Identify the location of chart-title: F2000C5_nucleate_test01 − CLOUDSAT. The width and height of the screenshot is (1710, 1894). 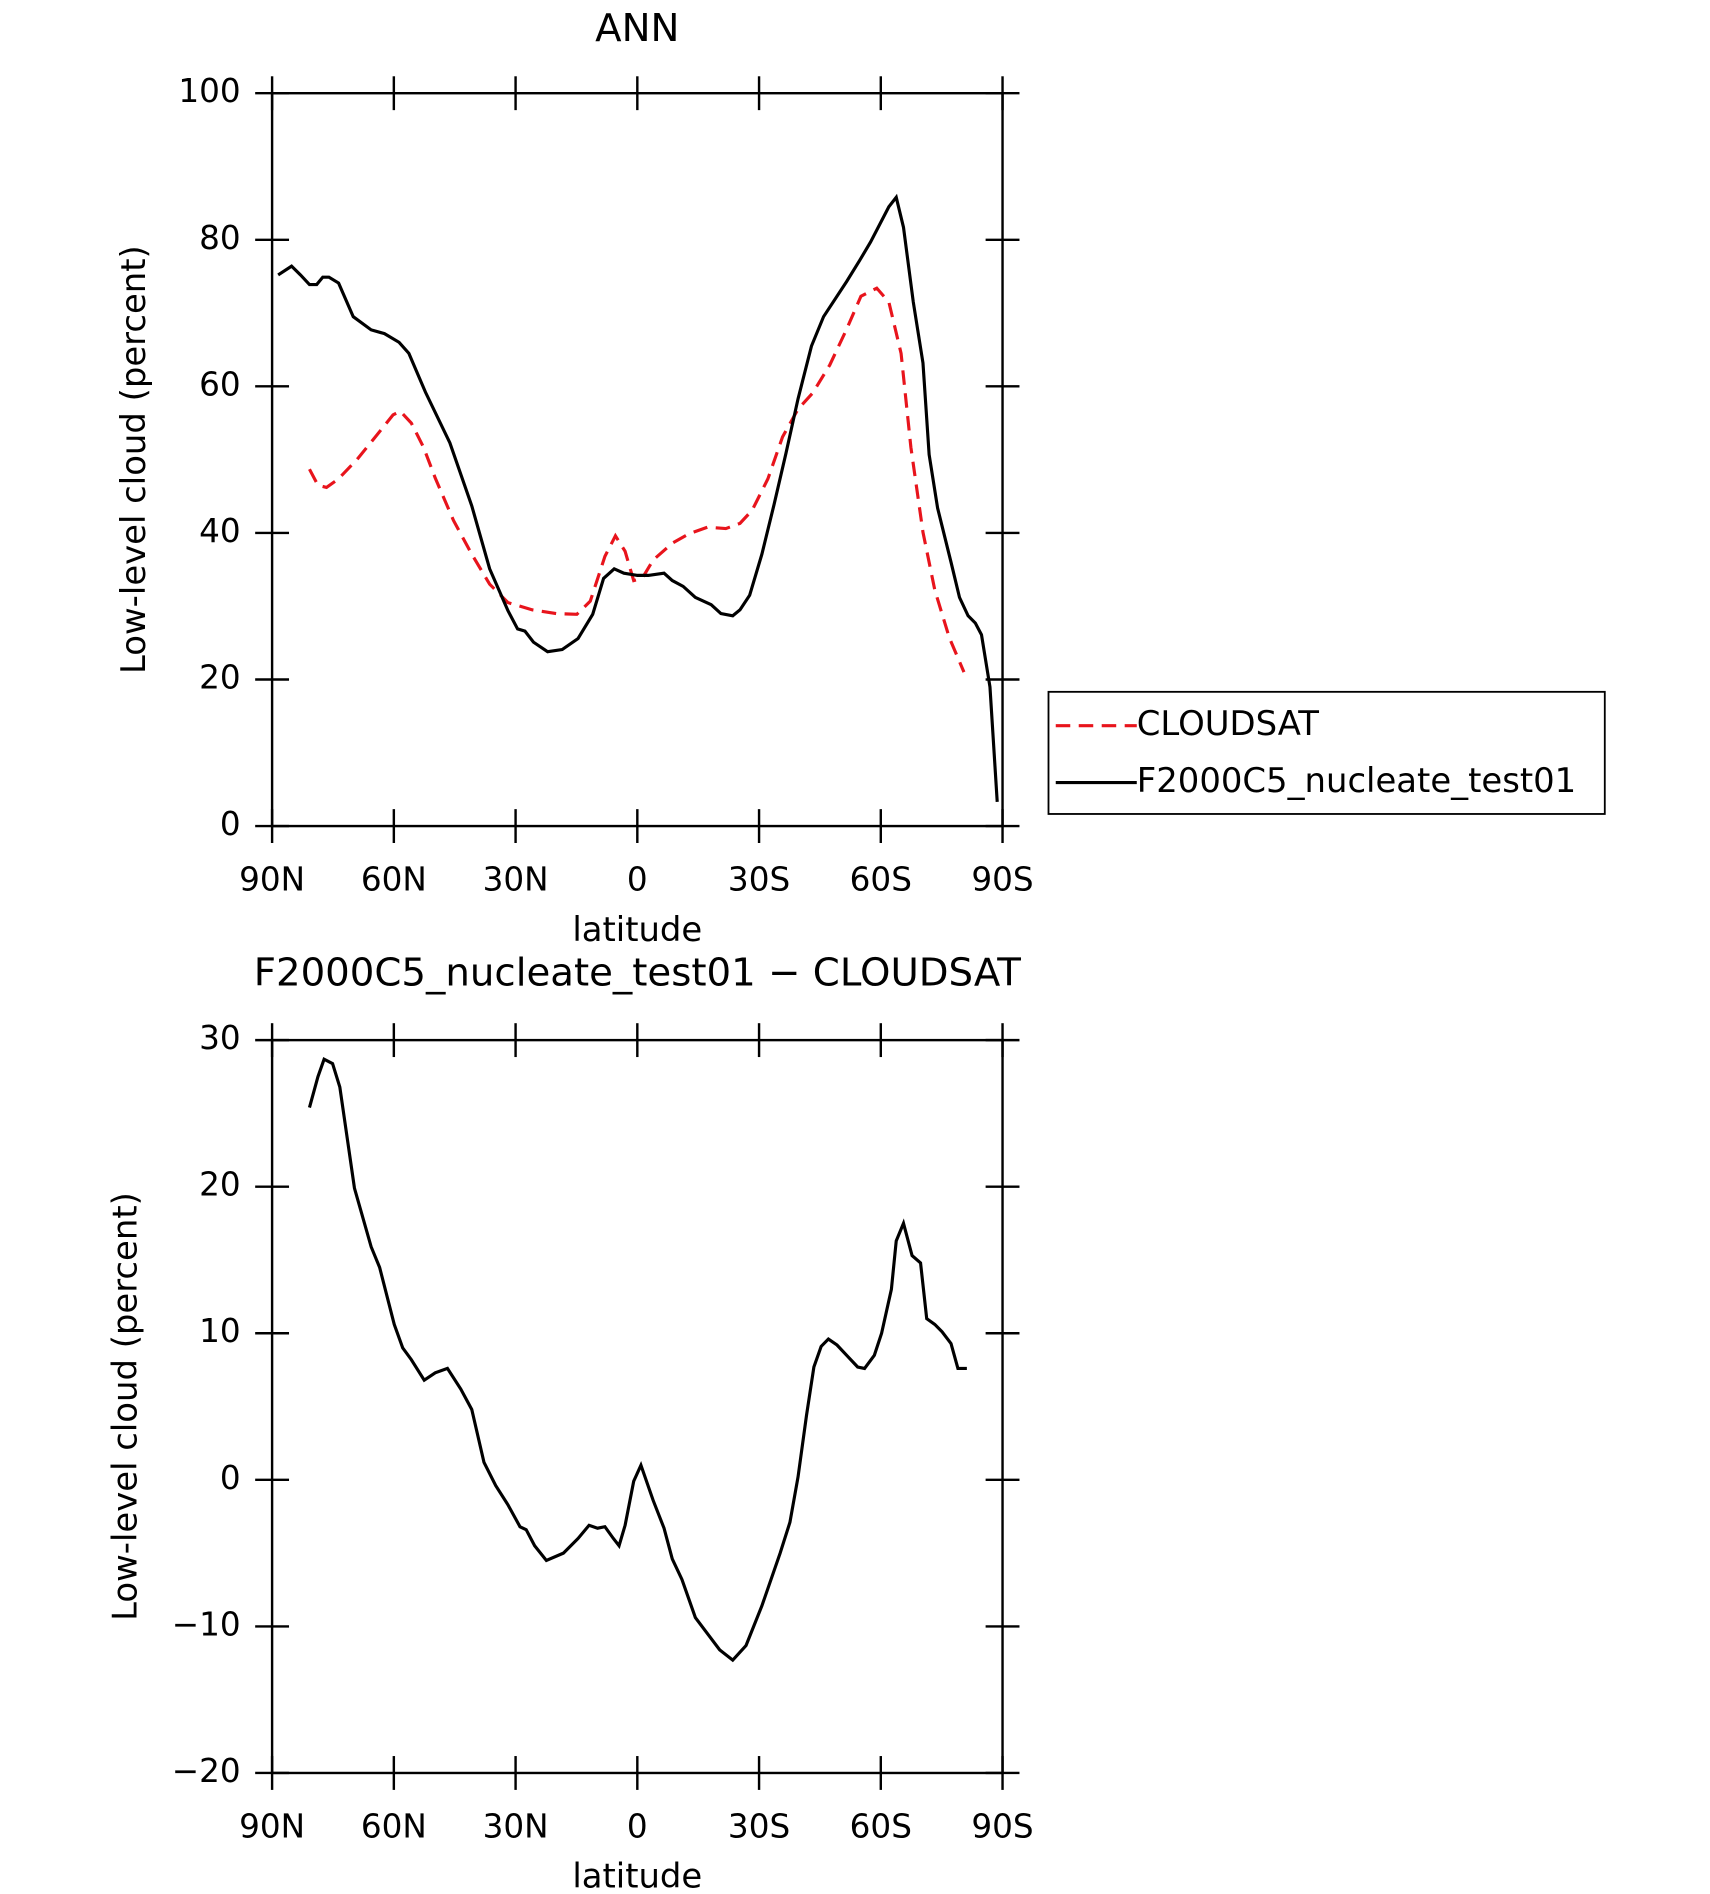
(638, 972).